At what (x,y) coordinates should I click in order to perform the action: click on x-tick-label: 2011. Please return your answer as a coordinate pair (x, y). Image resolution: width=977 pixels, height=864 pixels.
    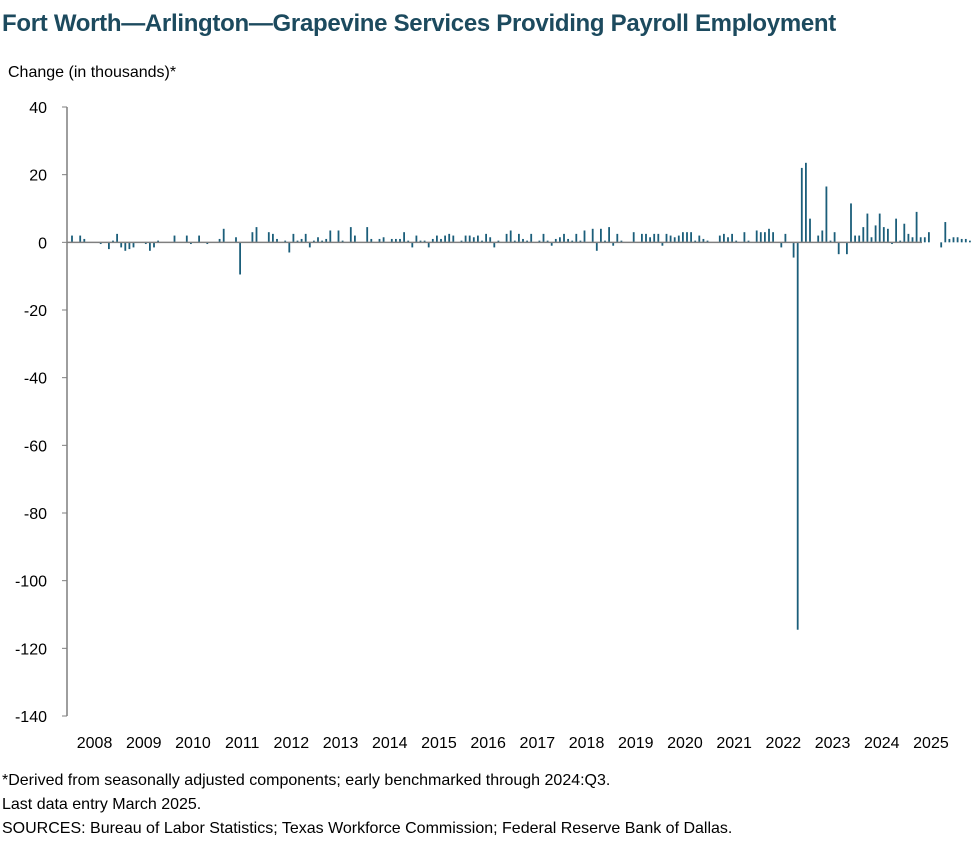
    Looking at the image, I should click on (242, 743).